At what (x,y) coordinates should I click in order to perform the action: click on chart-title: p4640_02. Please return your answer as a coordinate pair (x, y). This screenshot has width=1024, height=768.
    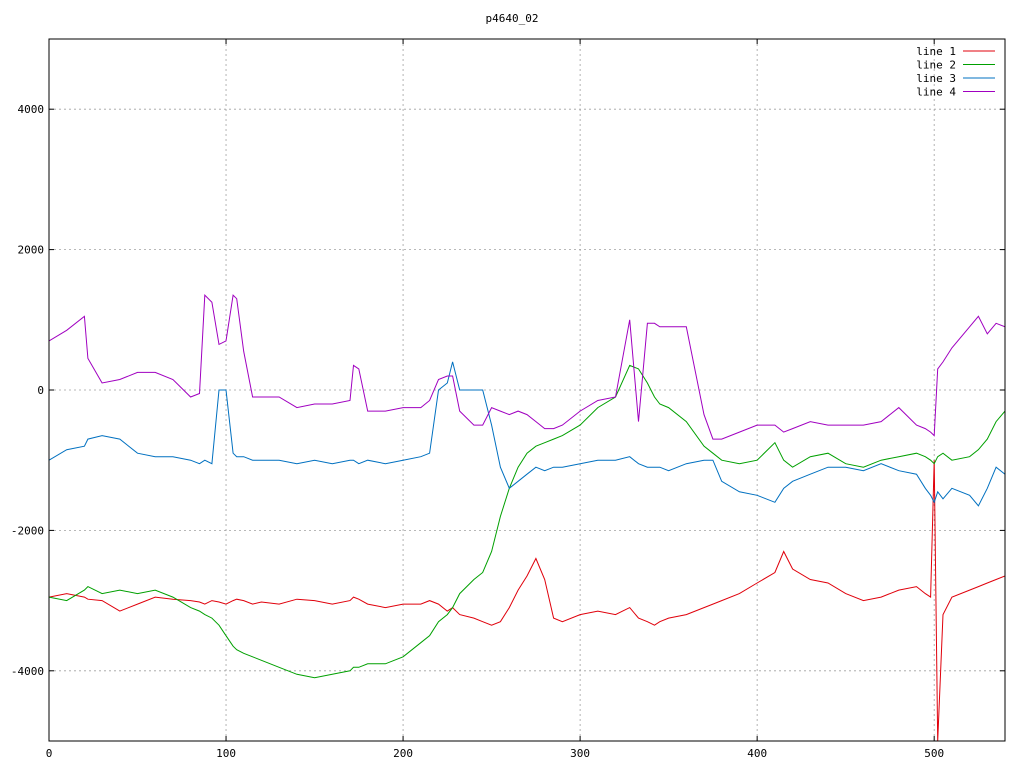
    Looking at the image, I should click on (512, 18).